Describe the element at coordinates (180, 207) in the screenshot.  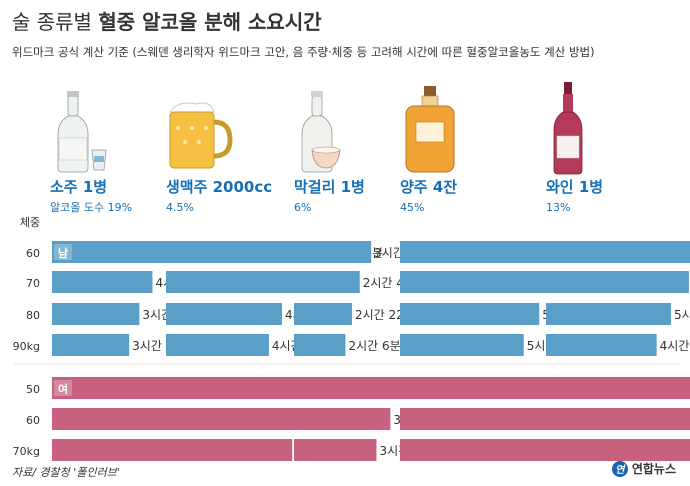
I see `drink-abv: 4.5%` at that location.